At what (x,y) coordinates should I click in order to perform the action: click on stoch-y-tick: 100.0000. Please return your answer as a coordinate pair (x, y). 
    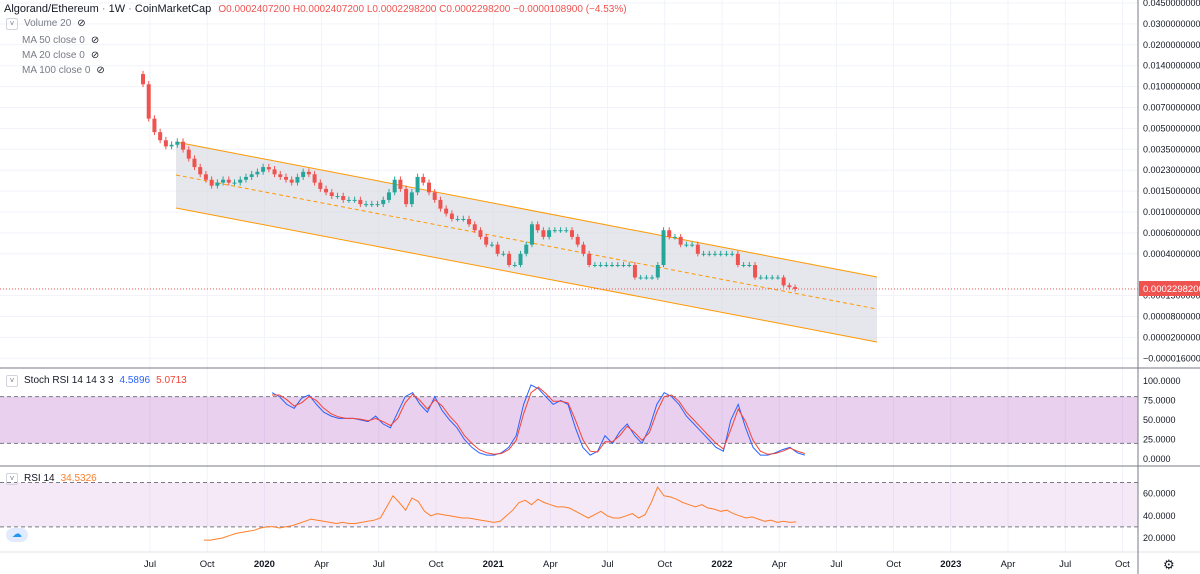
    Looking at the image, I should click on (1162, 381).